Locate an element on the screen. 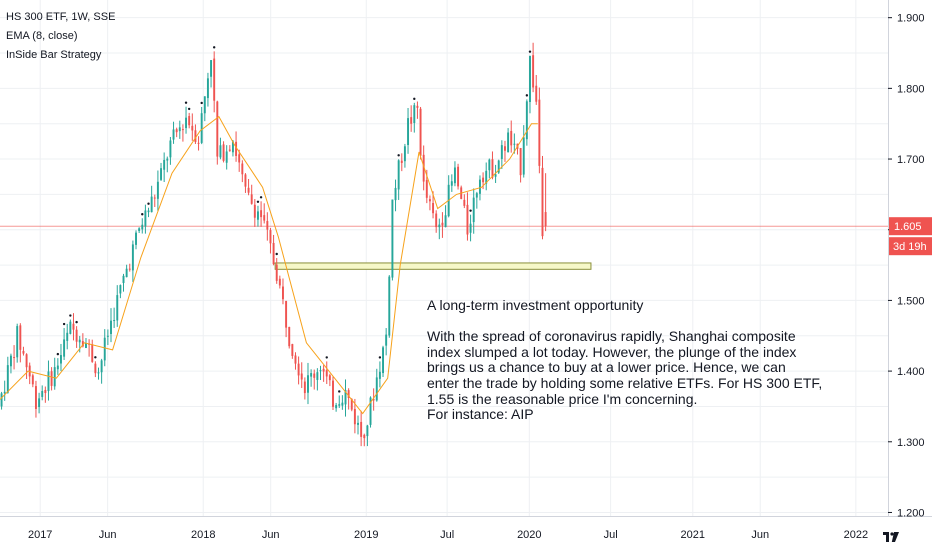  support-zone-rectangle is located at coordinates (433, 266).